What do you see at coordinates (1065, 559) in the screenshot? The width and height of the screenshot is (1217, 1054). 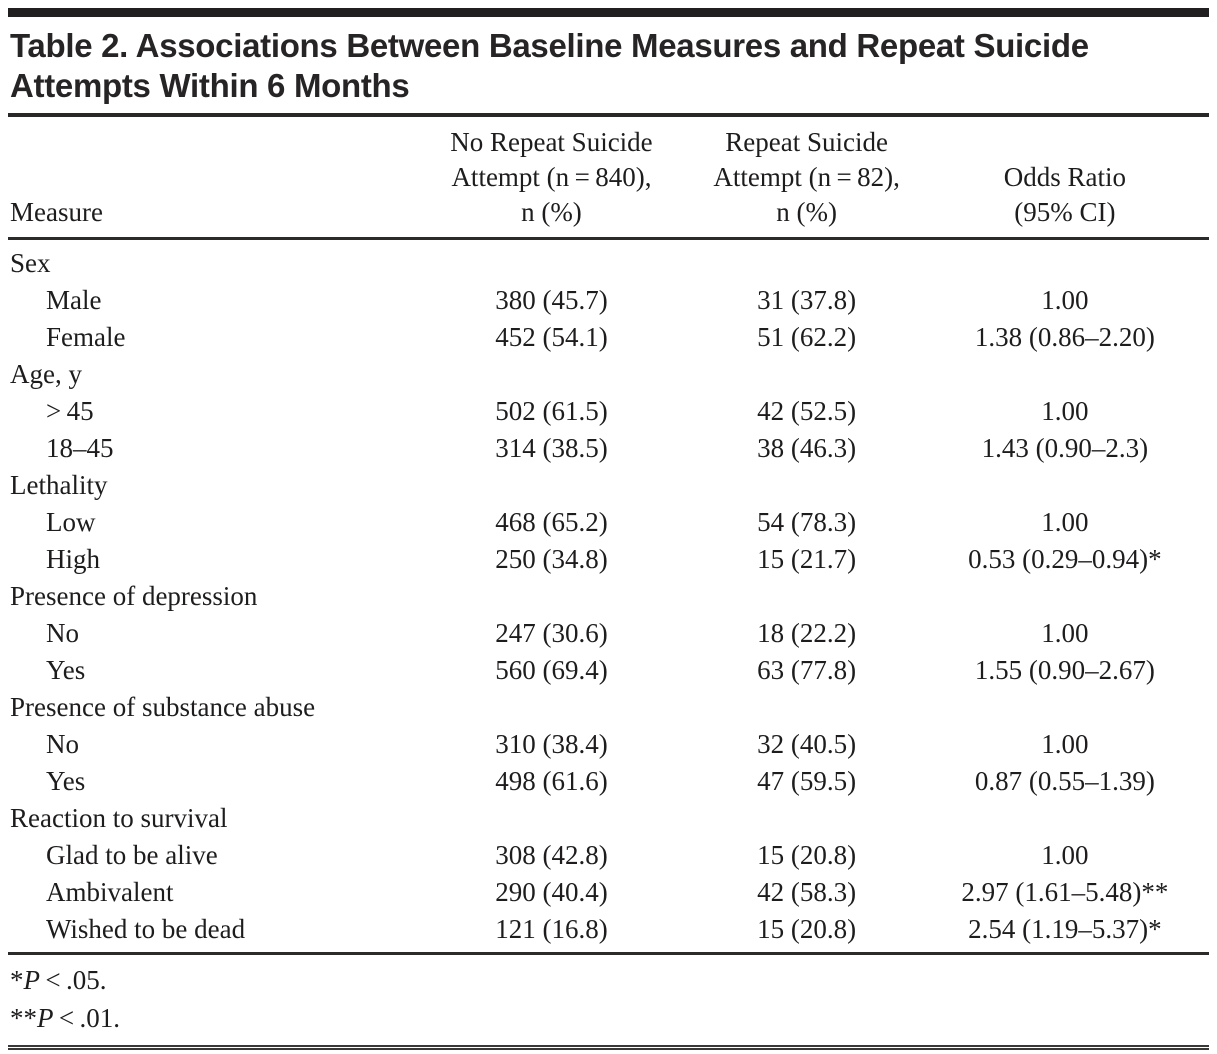 I see `row-odds-ratio: 0.53 (0.29–0.94)*` at bounding box center [1065, 559].